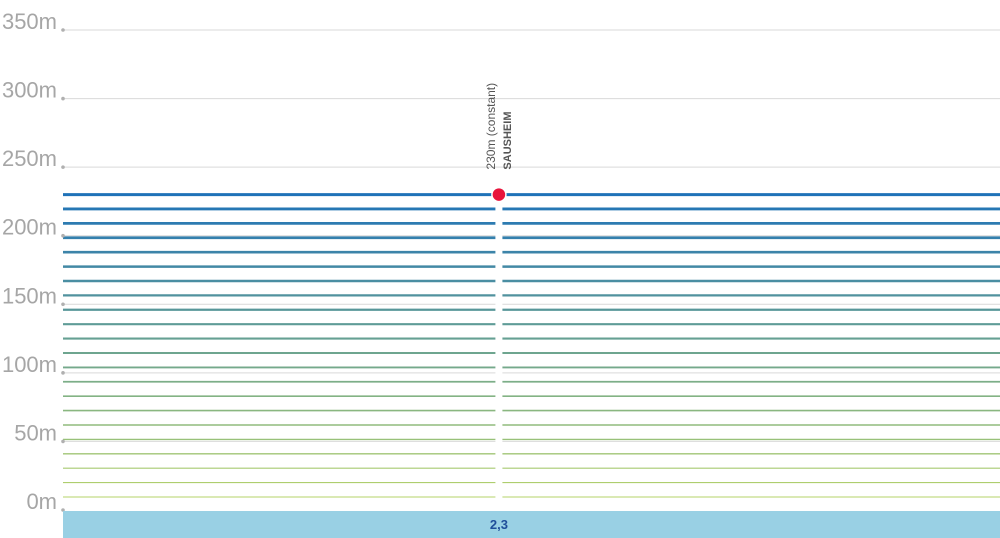 This screenshot has height=538, width=1000. Describe the element at coordinates (29, 364) in the screenshot. I see `y-tick-label: 100m` at that location.